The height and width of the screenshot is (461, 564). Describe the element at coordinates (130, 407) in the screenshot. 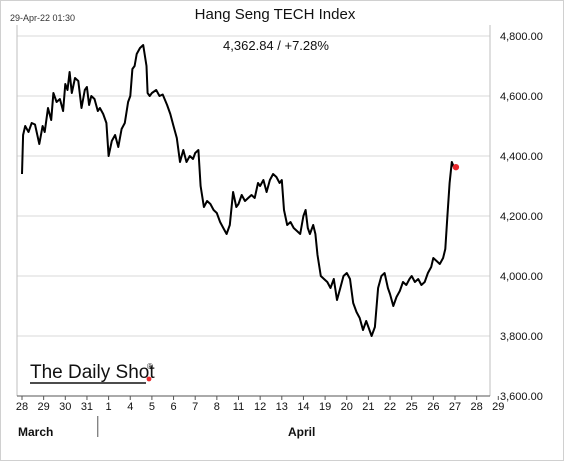

I see `x-tick-label: 4` at that location.